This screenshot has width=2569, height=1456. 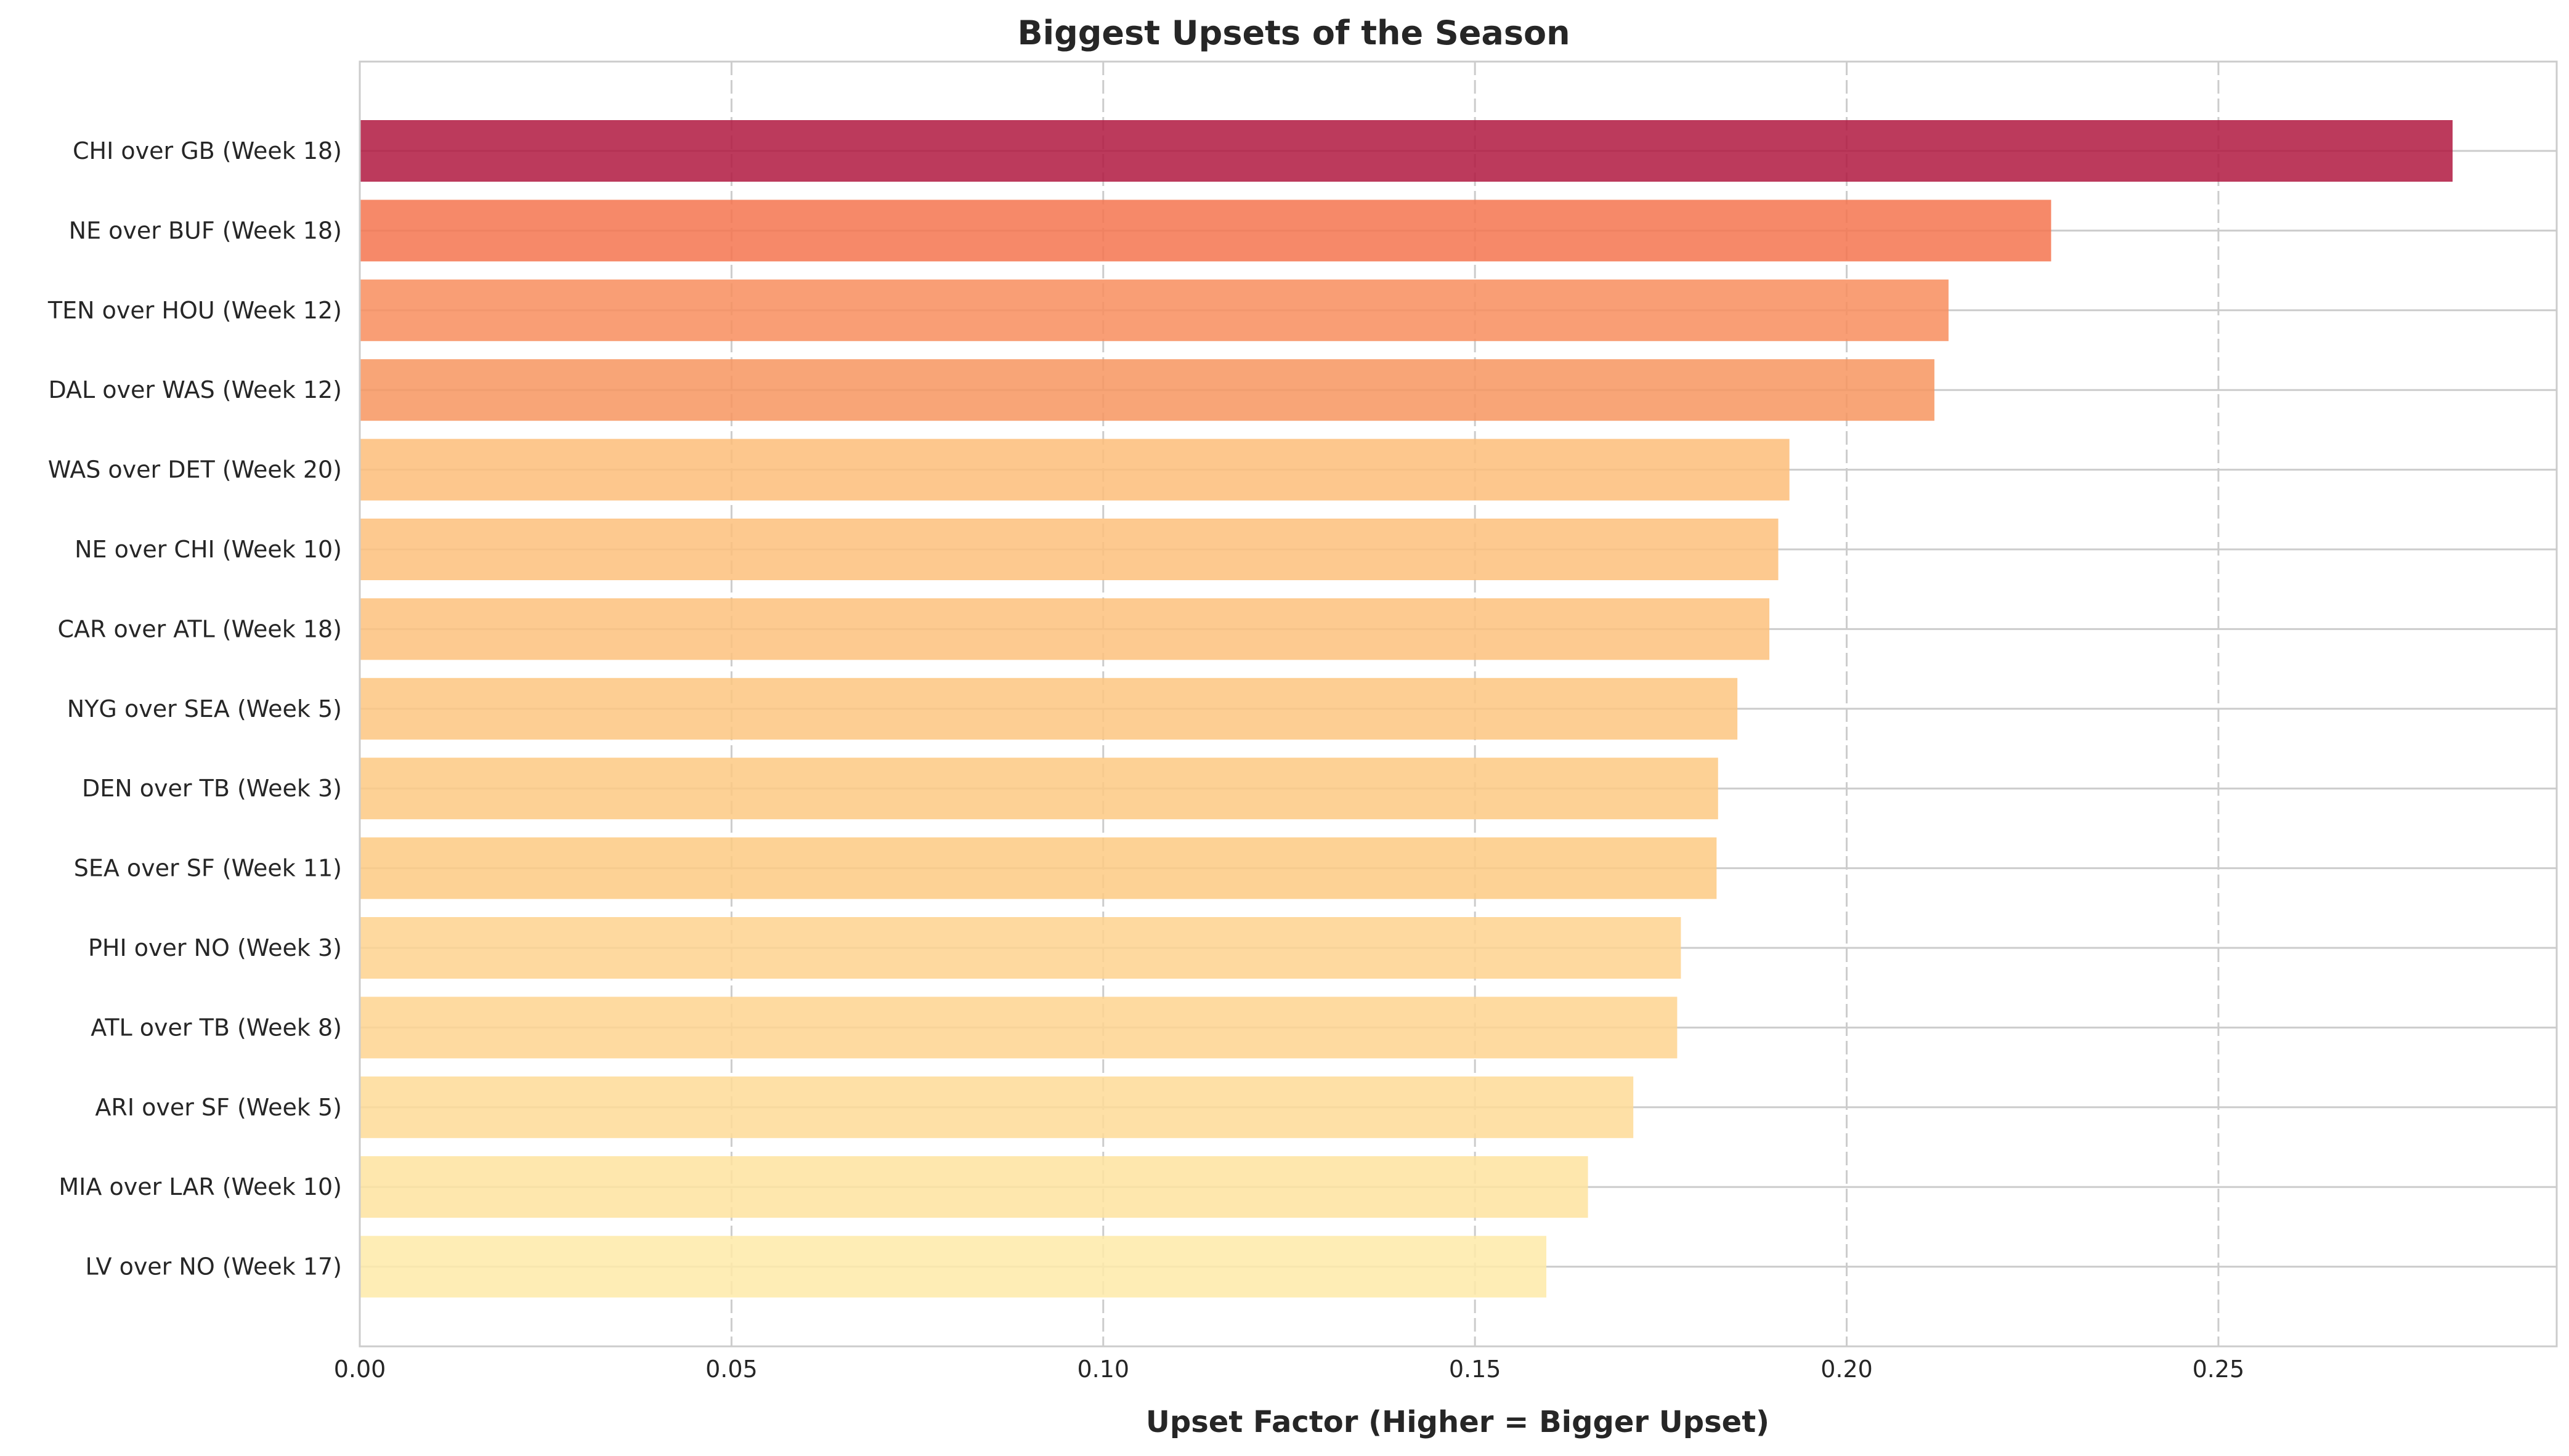 What do you see at coordinates (1846, 1370) in the screenshot?
I see `x-tick-label: 0.20` at bounding box center [1846, 1370].